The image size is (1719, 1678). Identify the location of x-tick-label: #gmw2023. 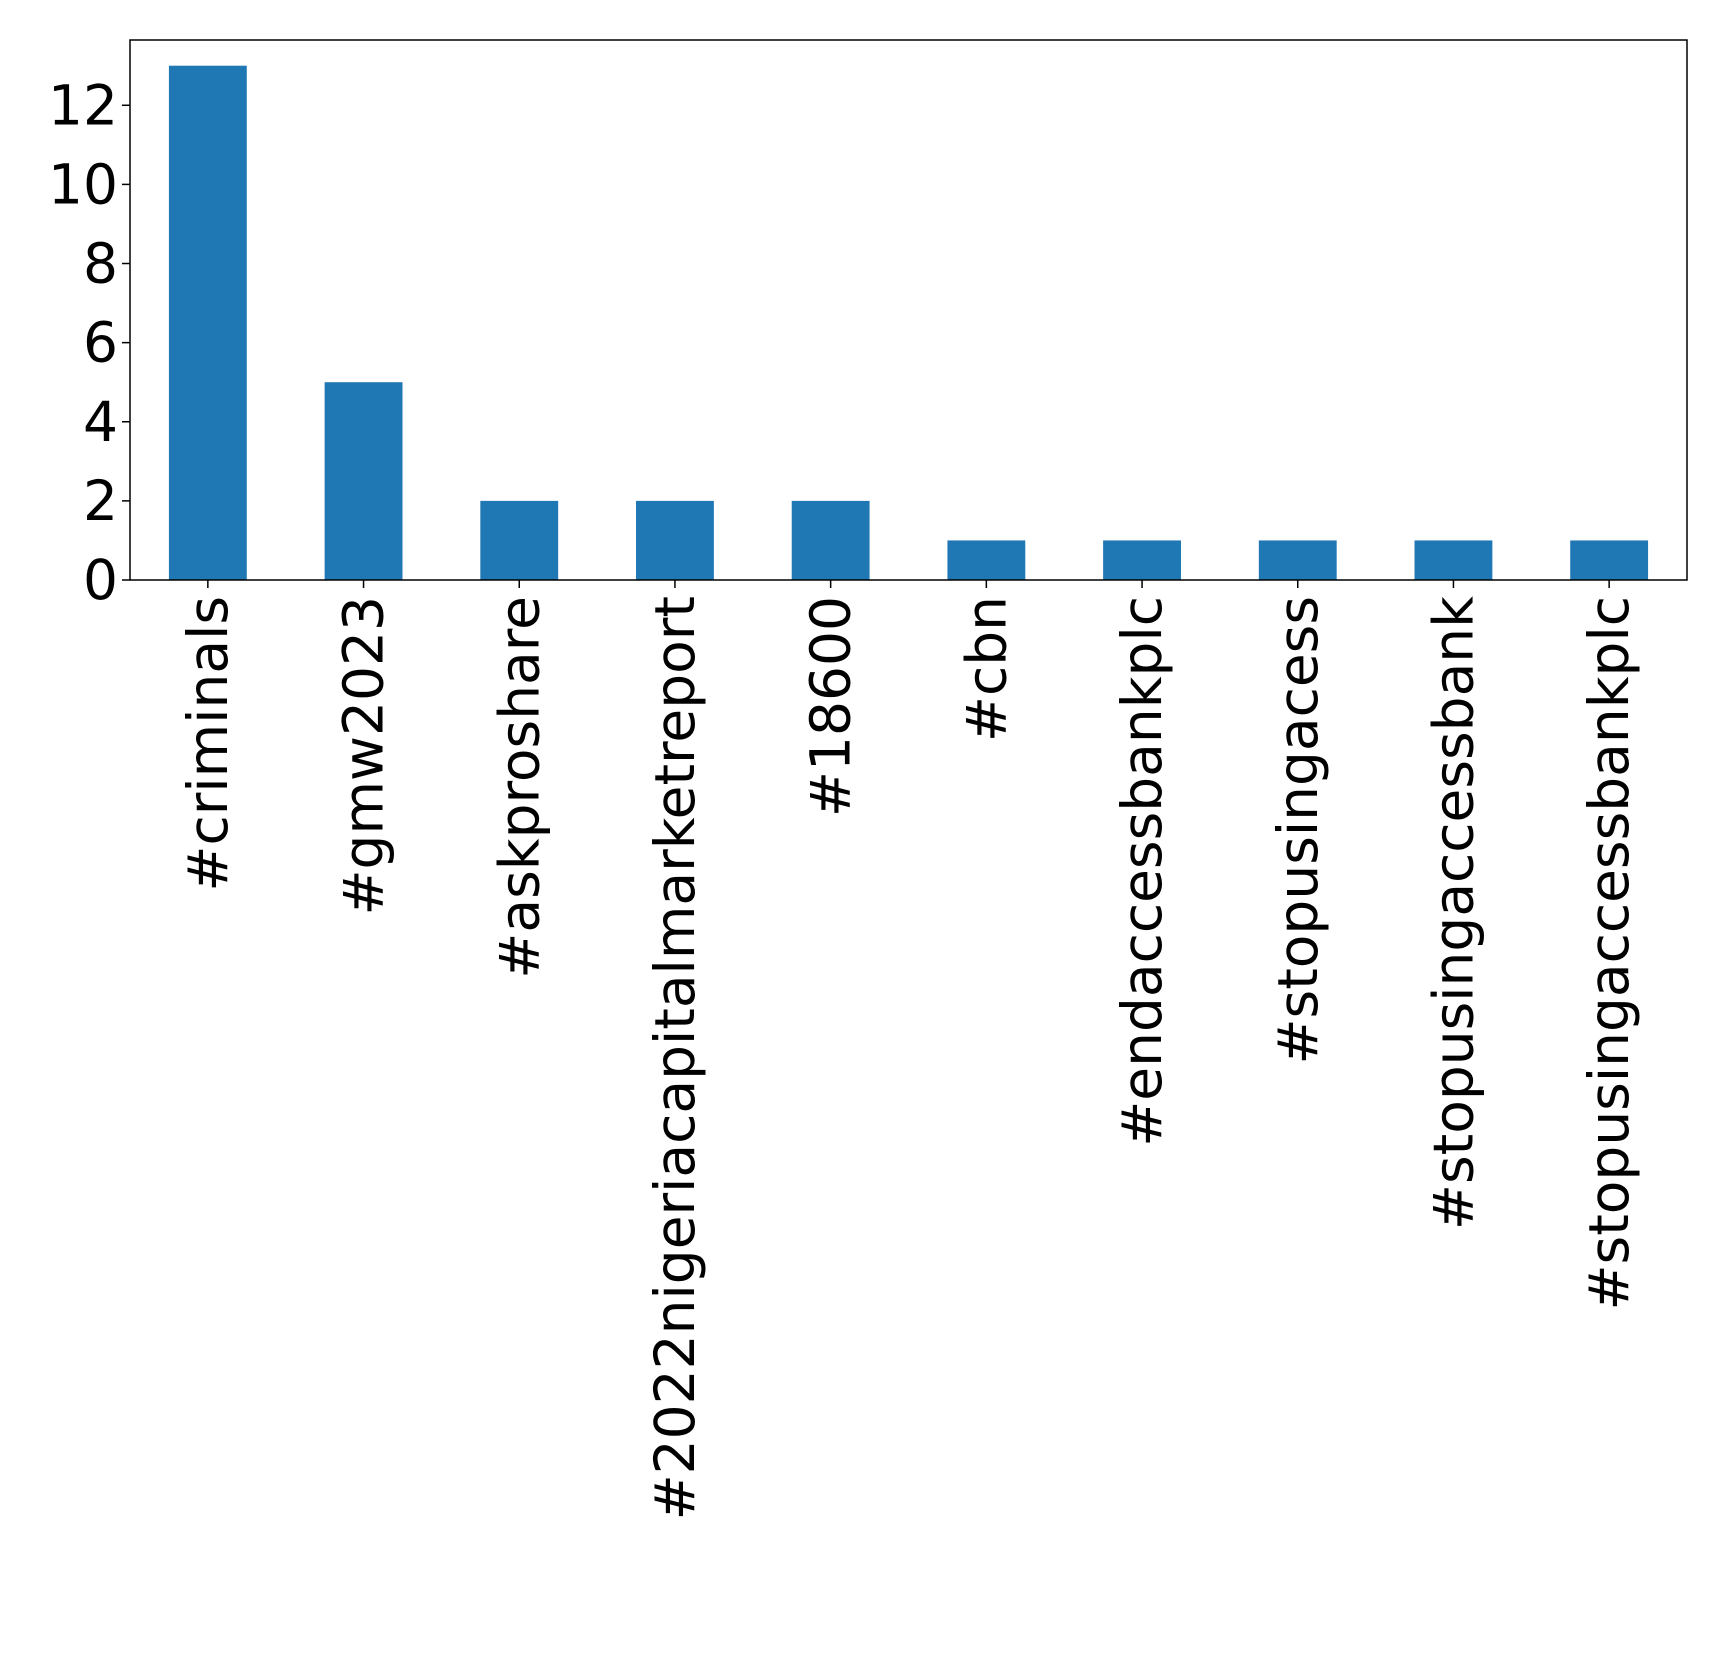
(364, 756).